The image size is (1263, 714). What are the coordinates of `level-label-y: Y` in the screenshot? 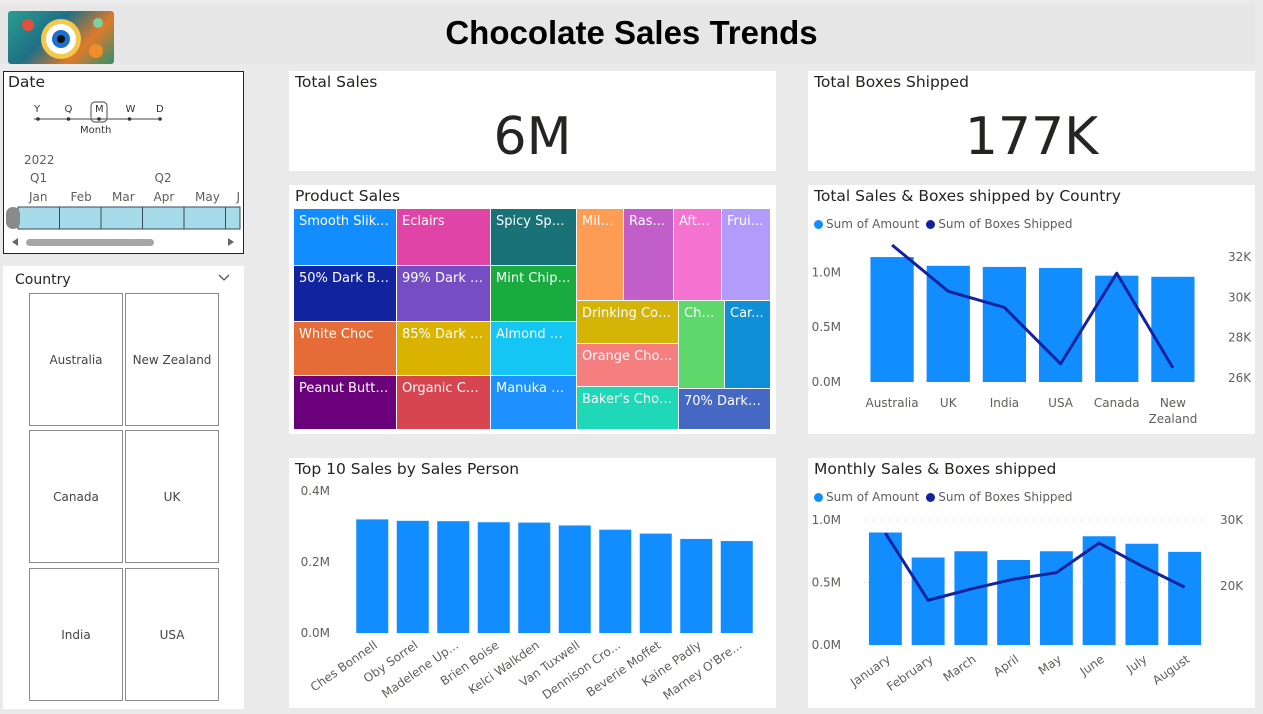 It's located at (37, 109).